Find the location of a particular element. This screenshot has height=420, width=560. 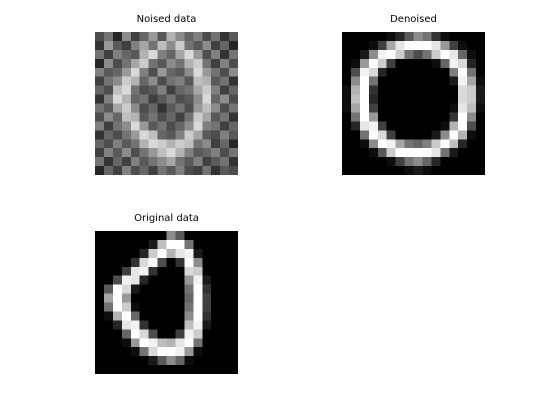

denoised-heatmap is located at coordinates (413, 103).